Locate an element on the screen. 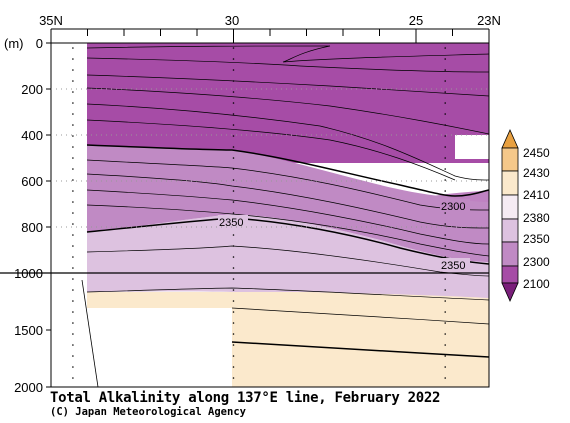 This screenshot has height=423, width=570. seafloor-line is located at coordinates (90, 333).